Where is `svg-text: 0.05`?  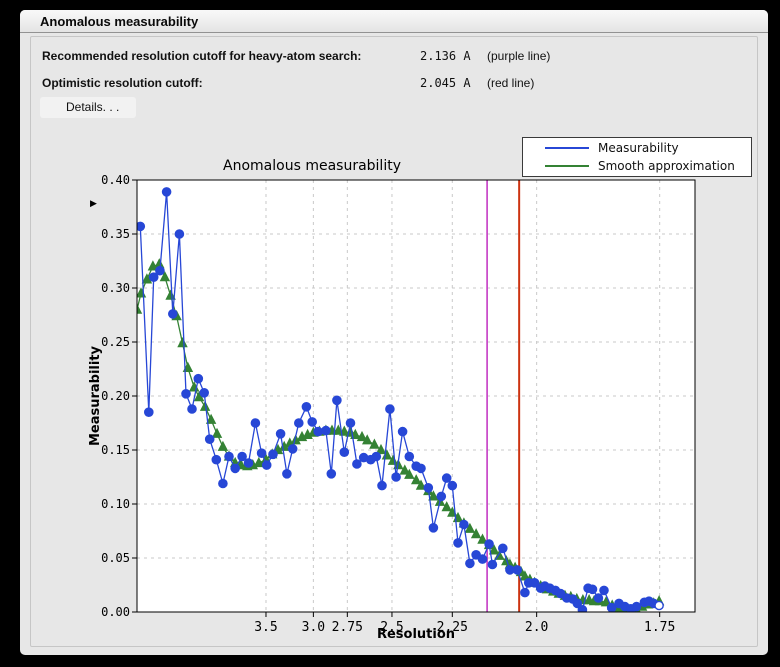
svg-text: 0.05 is located at coordinates (115, 558).